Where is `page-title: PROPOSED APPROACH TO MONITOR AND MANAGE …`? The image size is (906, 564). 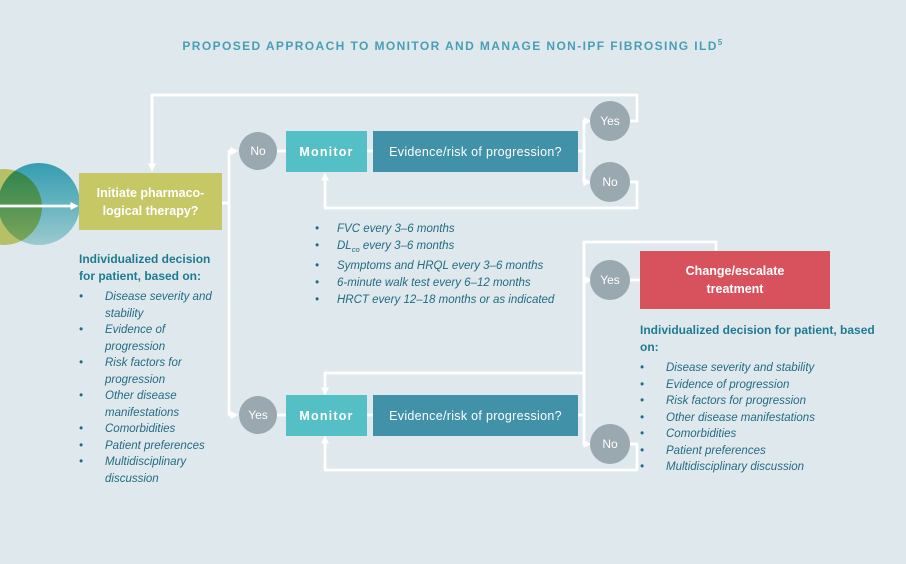 page-title: PROPOSED APPROACH TO MONITOR AND MANAGE … is located at coordinates (453, 45).